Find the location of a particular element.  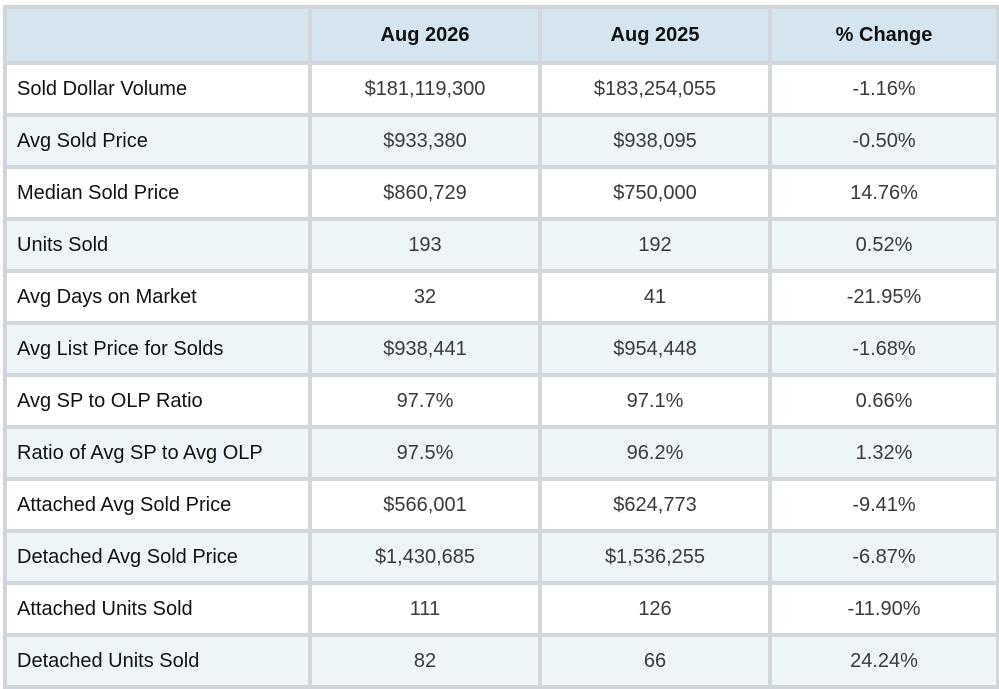

row-label: Avg List Price for Solds is located at coordinates (157, 349).